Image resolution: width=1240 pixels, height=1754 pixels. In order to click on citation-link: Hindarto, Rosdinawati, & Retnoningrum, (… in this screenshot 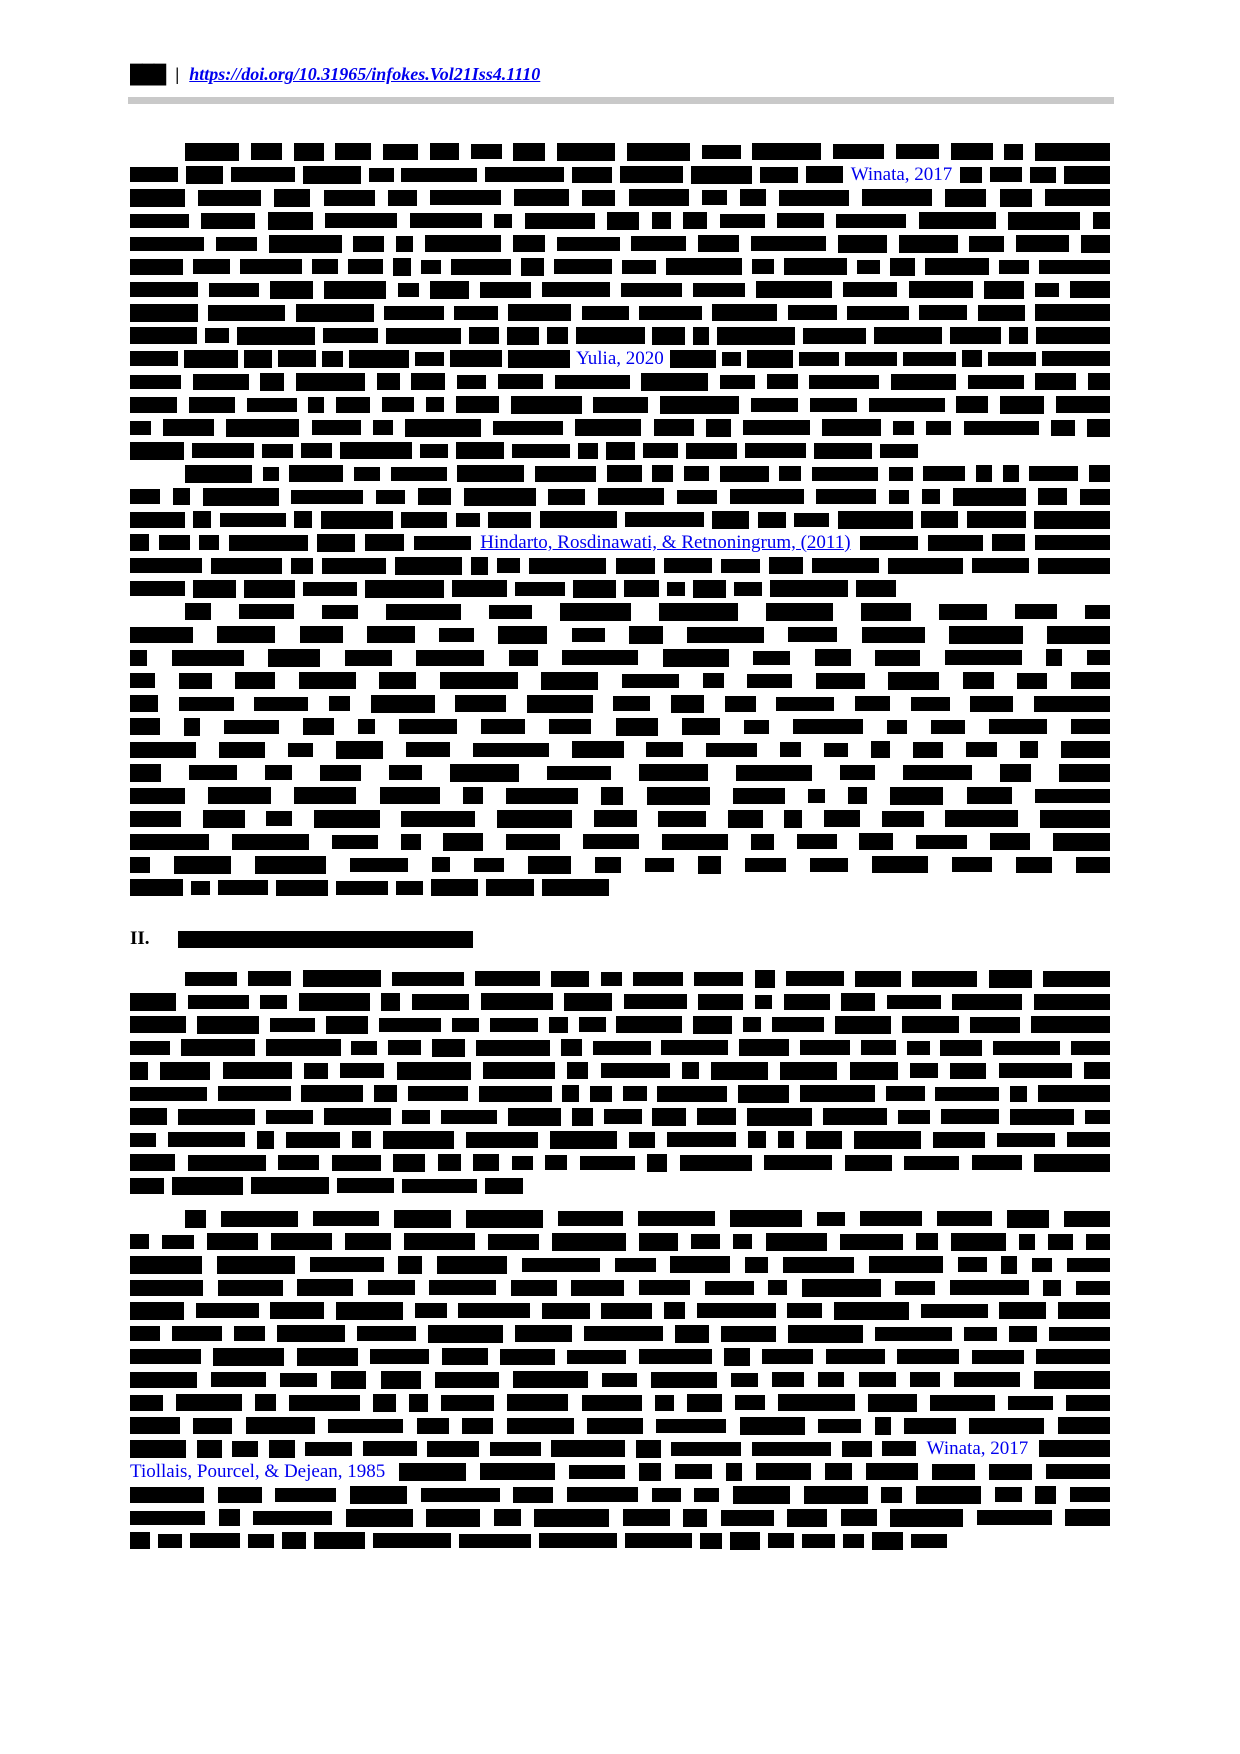, I will do `click(665, 542)`.